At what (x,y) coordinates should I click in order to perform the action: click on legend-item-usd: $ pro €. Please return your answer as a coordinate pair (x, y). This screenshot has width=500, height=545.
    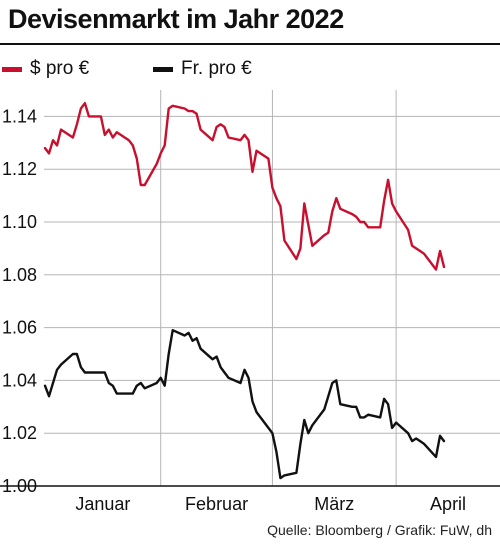
    Looking at the image, I should click on (45, 69).